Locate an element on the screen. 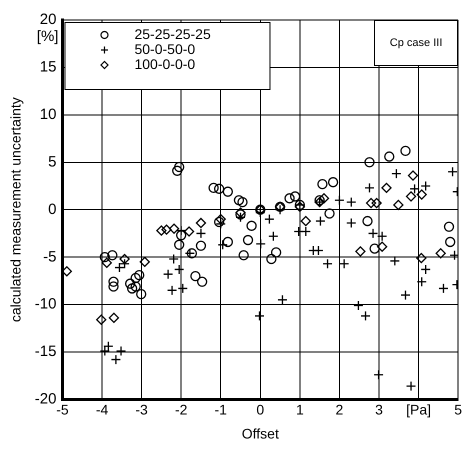 This screenshot has width=465, height=451. x-tick-label: 0 is located at coordinates (260, 410).